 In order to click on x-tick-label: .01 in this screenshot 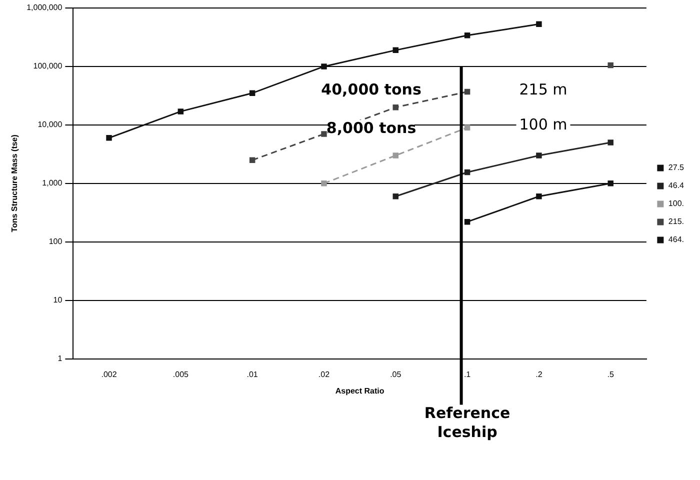, I will do `click(252, 374)`.